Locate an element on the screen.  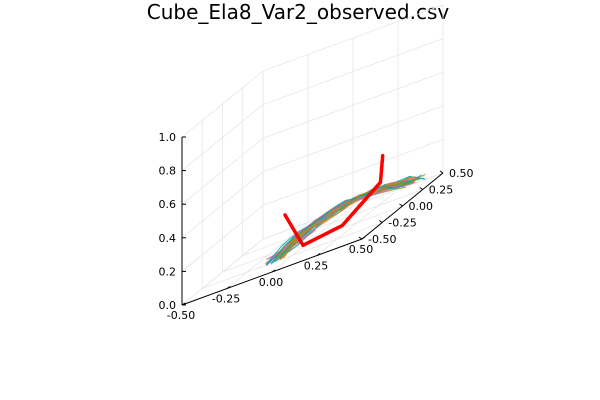
background-series-line is located at coordinates (340, 223).